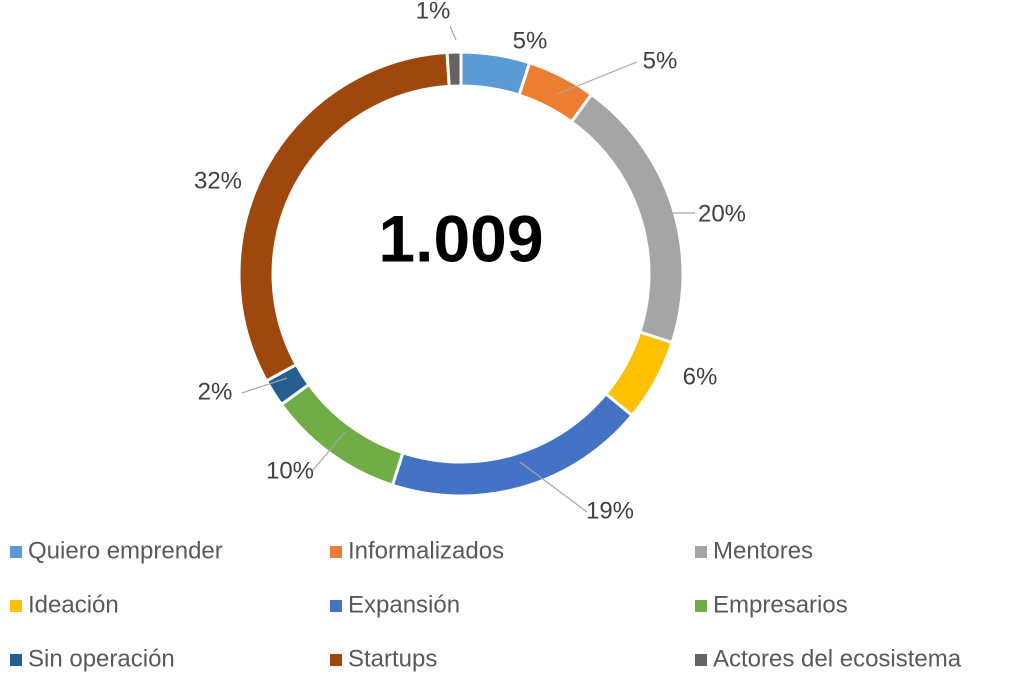 The image size is (1009, 676). What do you see at coordinates (125, 550) in the screenshot?
I see `legend-label: Quiero emprender` at bounding box center [125, 550].